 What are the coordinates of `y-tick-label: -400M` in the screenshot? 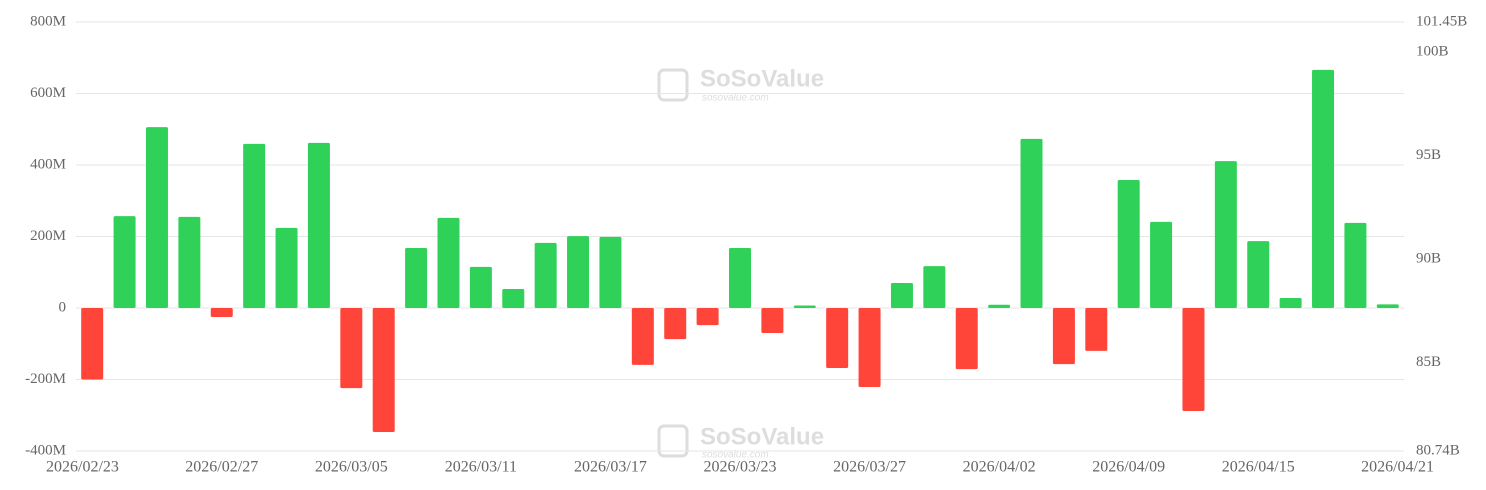 It's located at (45, 450).